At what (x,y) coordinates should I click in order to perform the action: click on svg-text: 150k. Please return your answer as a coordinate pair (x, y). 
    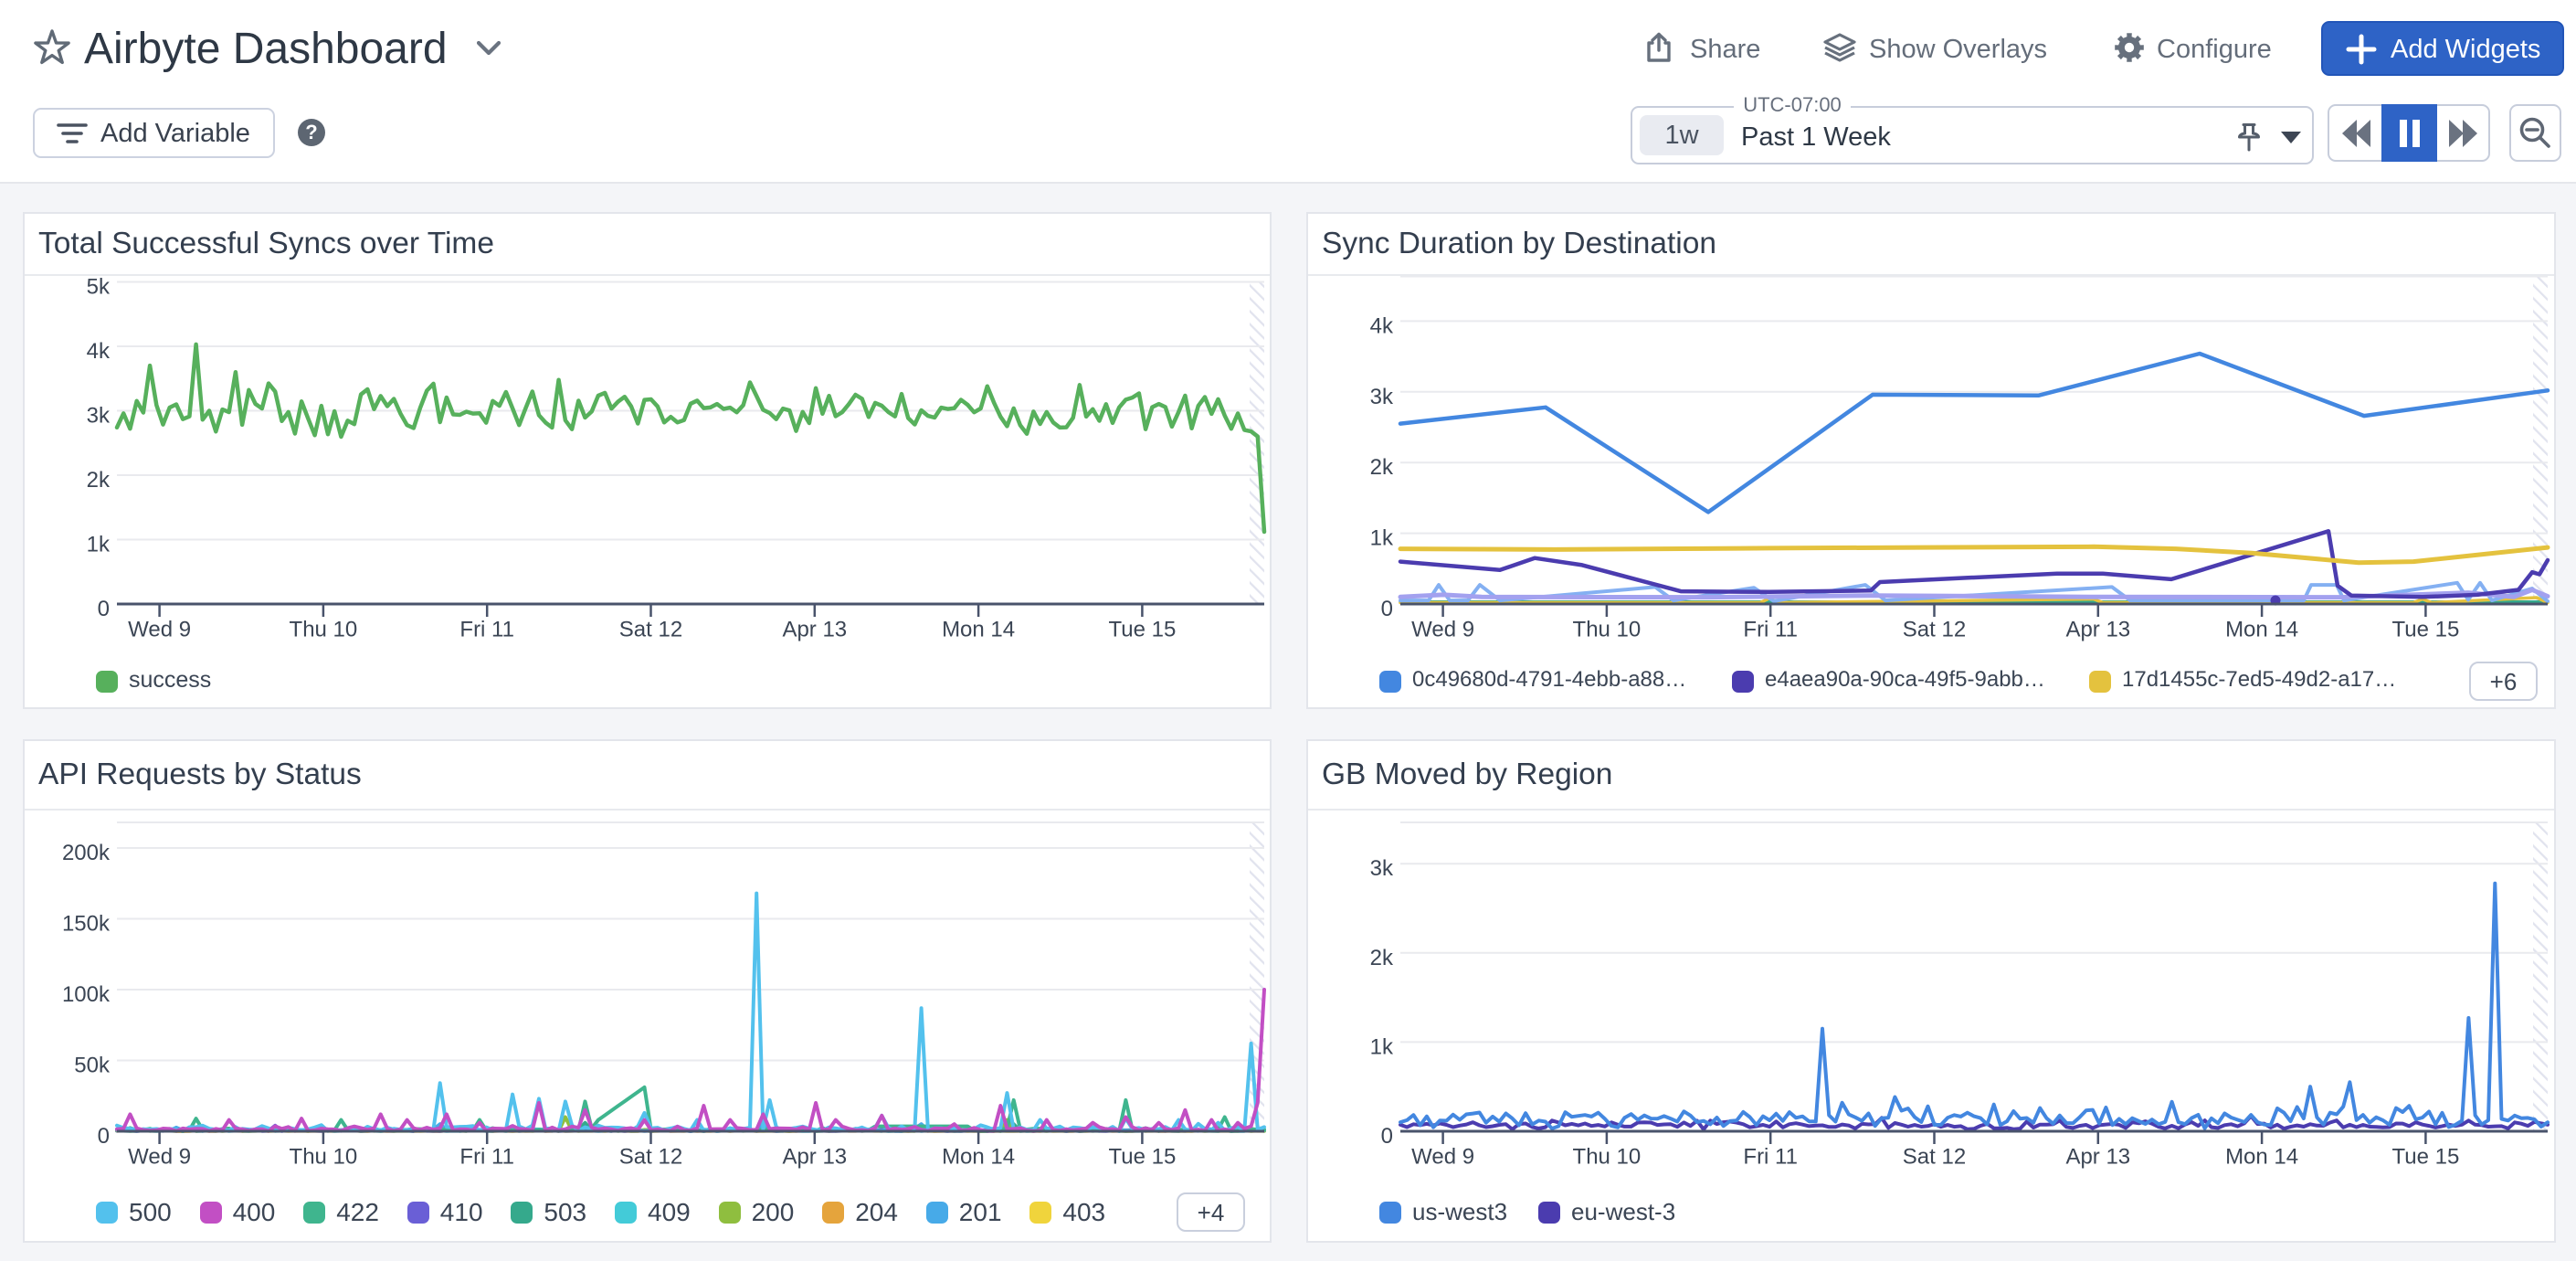
    Looking at the image, I should click on (86, 925).